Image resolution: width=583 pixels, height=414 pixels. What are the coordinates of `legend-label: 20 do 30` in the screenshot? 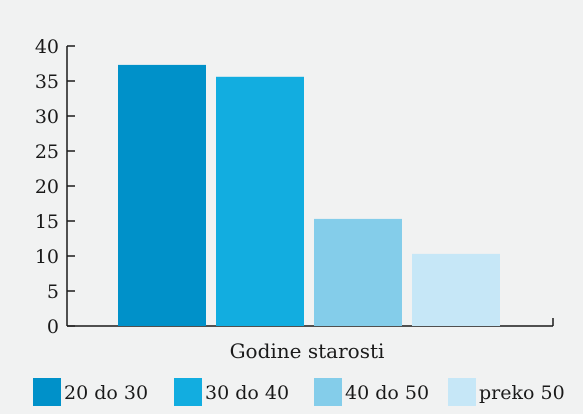 It's located at (106, 393).